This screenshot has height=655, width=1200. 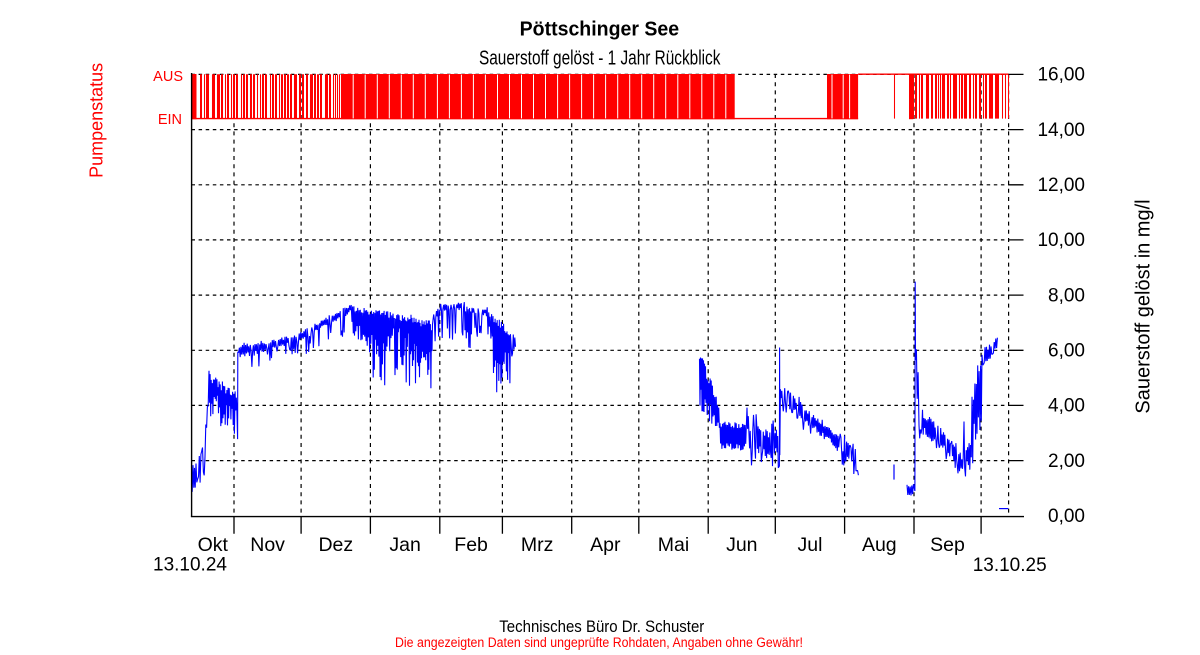 What do you see at coordinates (1061, 185) in the screenshot?
I see `svg-text: 12,00` at bounding box center [1061, 185].